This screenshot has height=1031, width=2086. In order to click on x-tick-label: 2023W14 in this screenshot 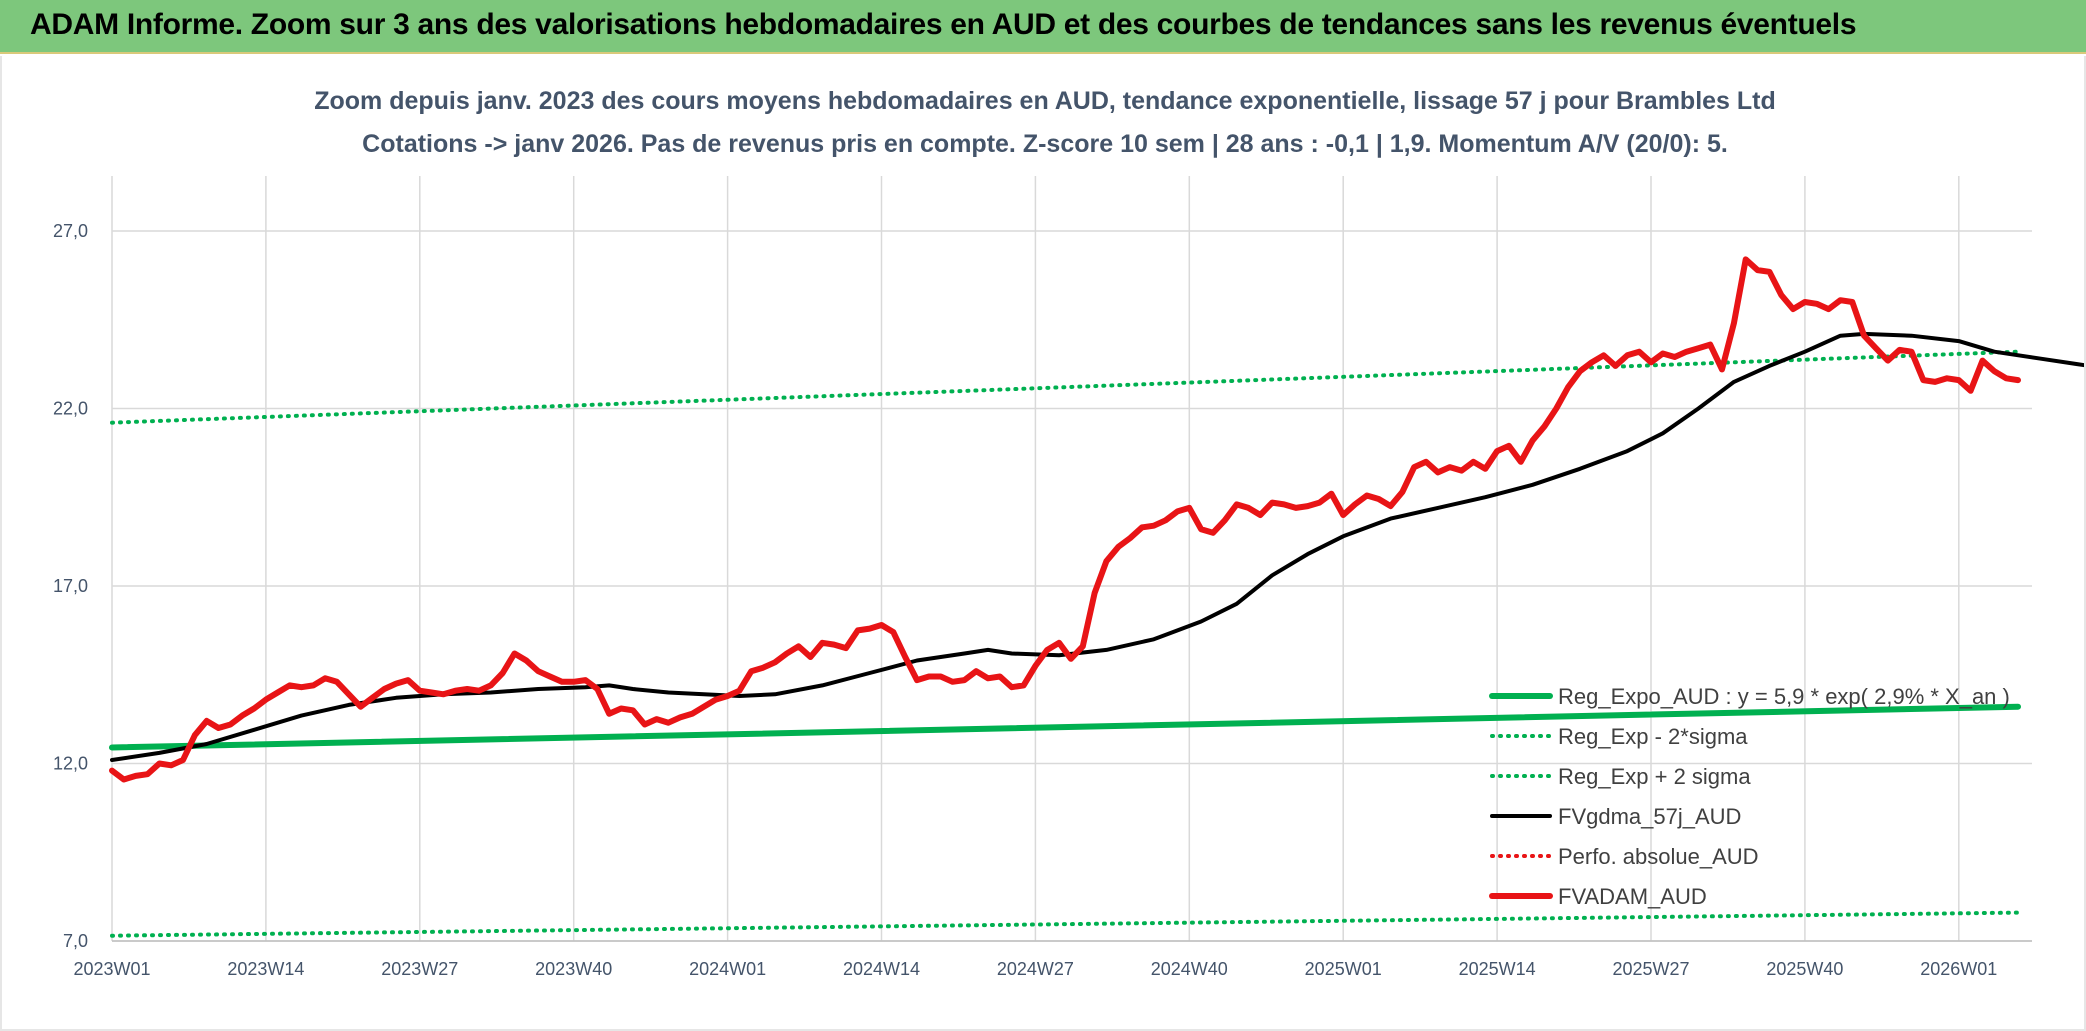, I will do `click(265, 969)`.